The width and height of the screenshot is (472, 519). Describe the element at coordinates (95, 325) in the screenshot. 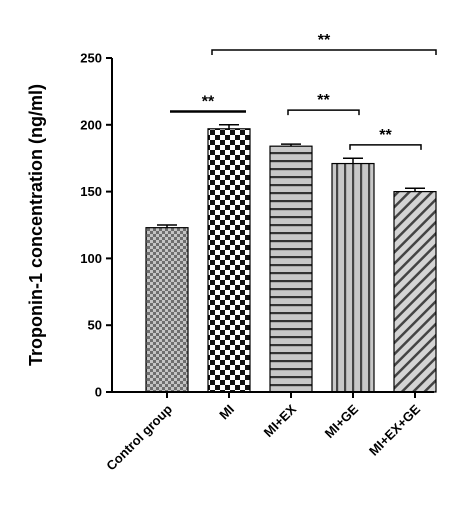

I see `y-tick-label: 50` at that location.